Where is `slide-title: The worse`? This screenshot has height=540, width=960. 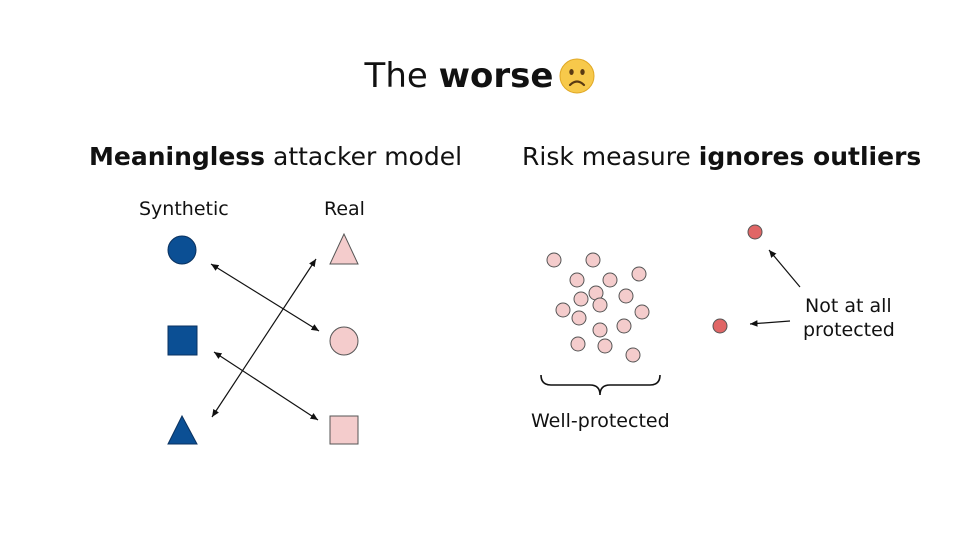 slide-title: The worse is located at coordinates (480, 79).